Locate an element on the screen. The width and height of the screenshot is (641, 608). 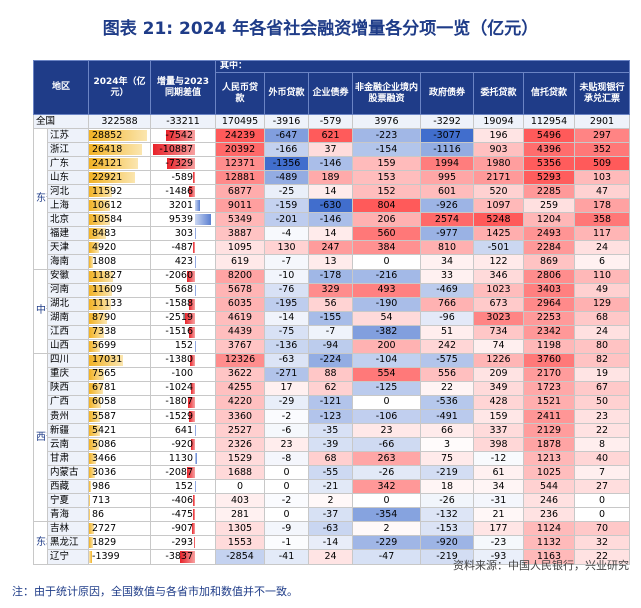
cell-total2024: 713 is located at coordinates (120, 501).